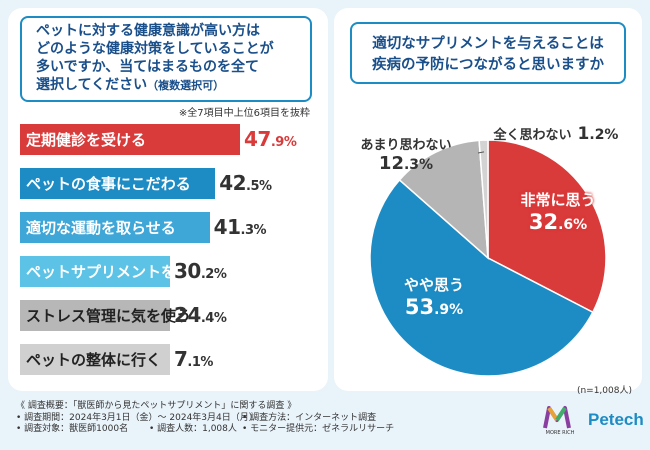 The image size is (650, 450). What do you see at coordinates (558, 200) in the screenshot?
I see `pie-label-name: 非常に思う` at bounding box center [558, 200].